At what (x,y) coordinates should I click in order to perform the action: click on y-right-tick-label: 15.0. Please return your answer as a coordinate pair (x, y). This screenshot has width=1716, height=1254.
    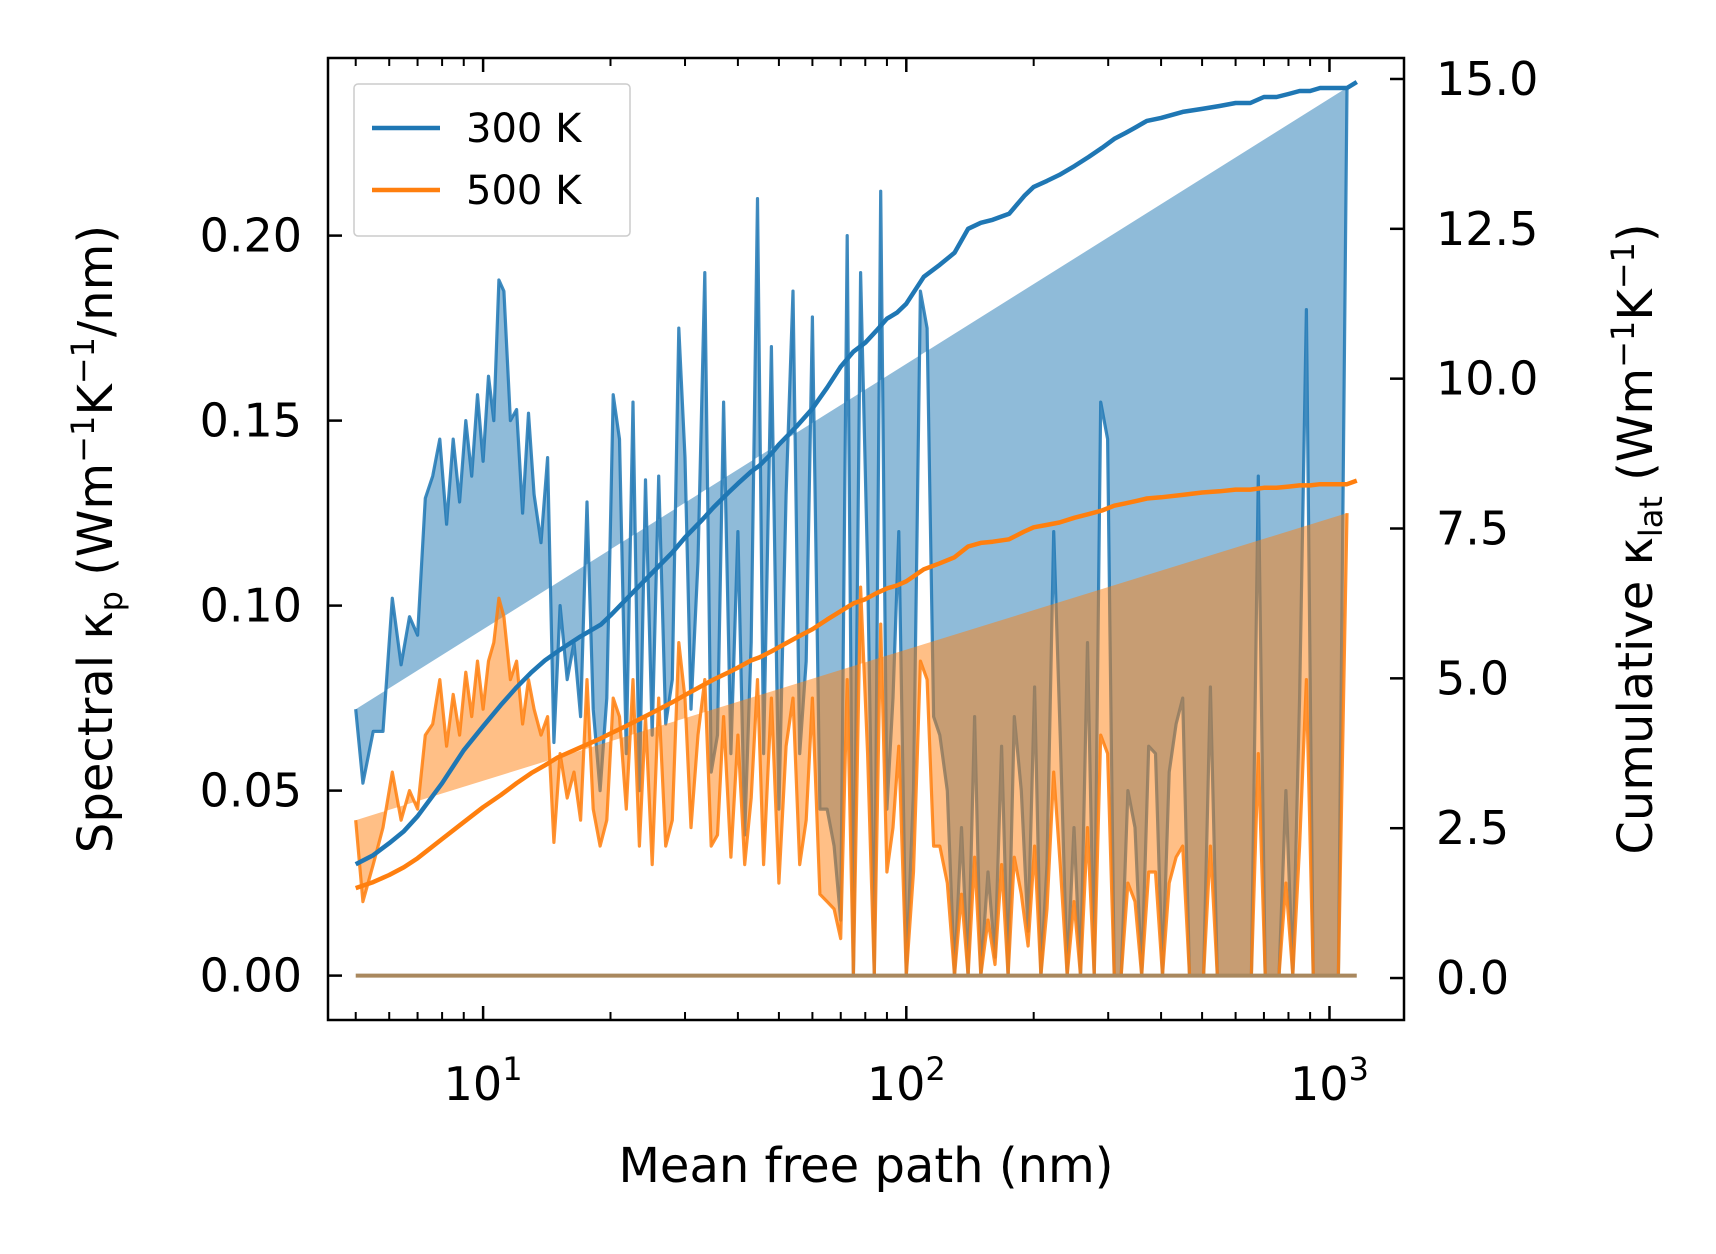
    Looking at the image, I should click on (1487, 79).